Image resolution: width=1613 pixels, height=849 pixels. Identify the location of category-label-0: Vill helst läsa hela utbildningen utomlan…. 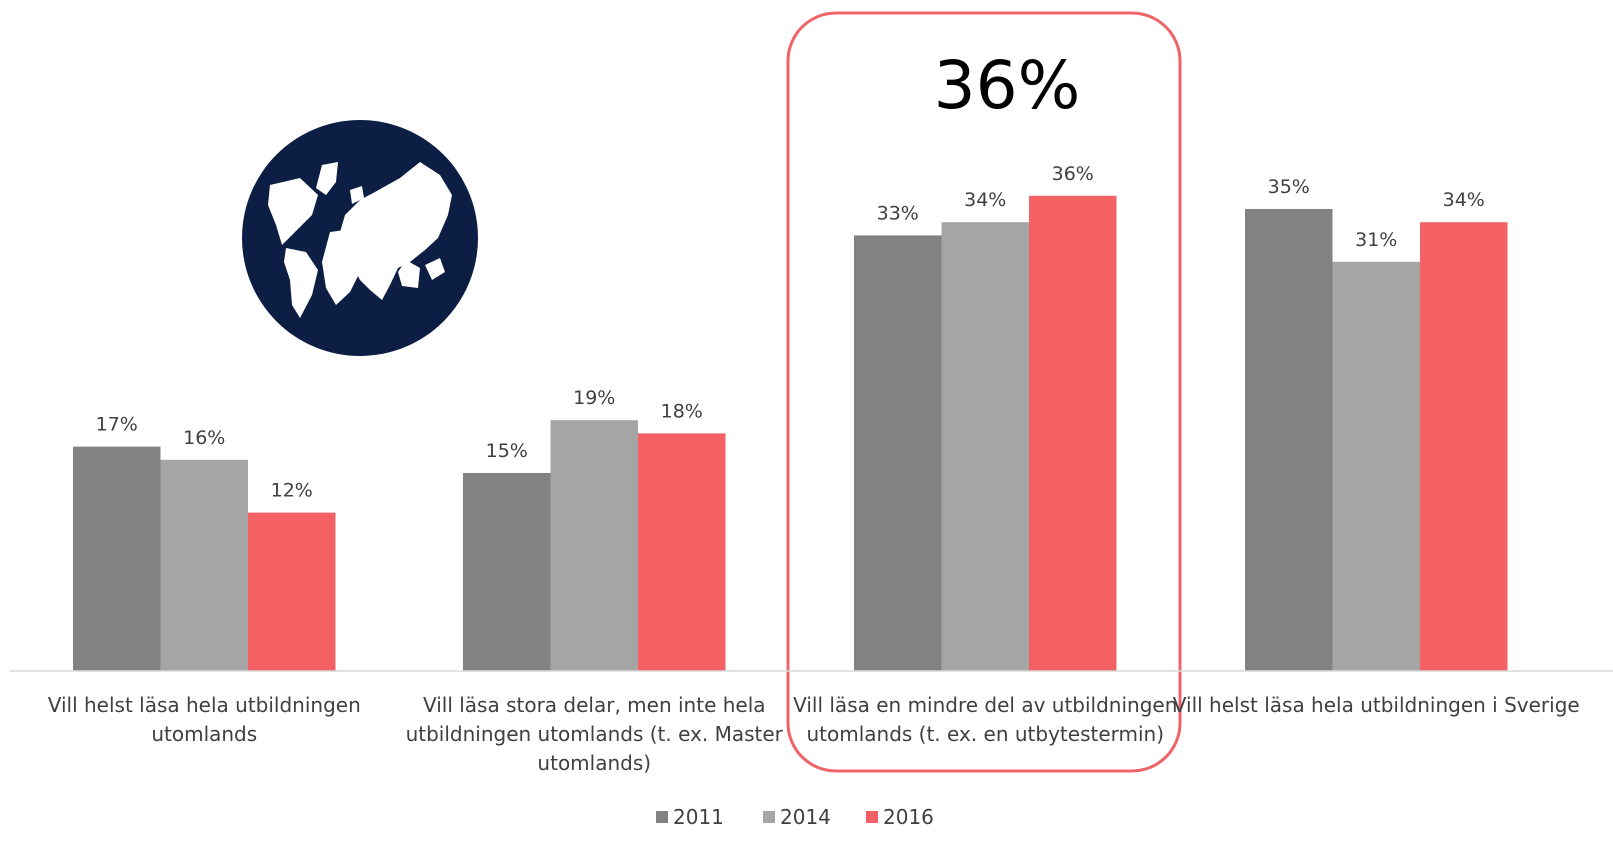
(204, 719).